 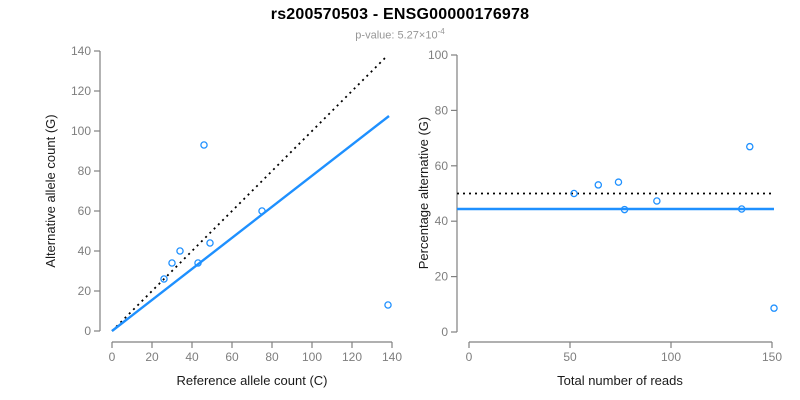 I want to click on chart-subtitle: p-value: 5.27×10-4, so click(x=400, y=34).